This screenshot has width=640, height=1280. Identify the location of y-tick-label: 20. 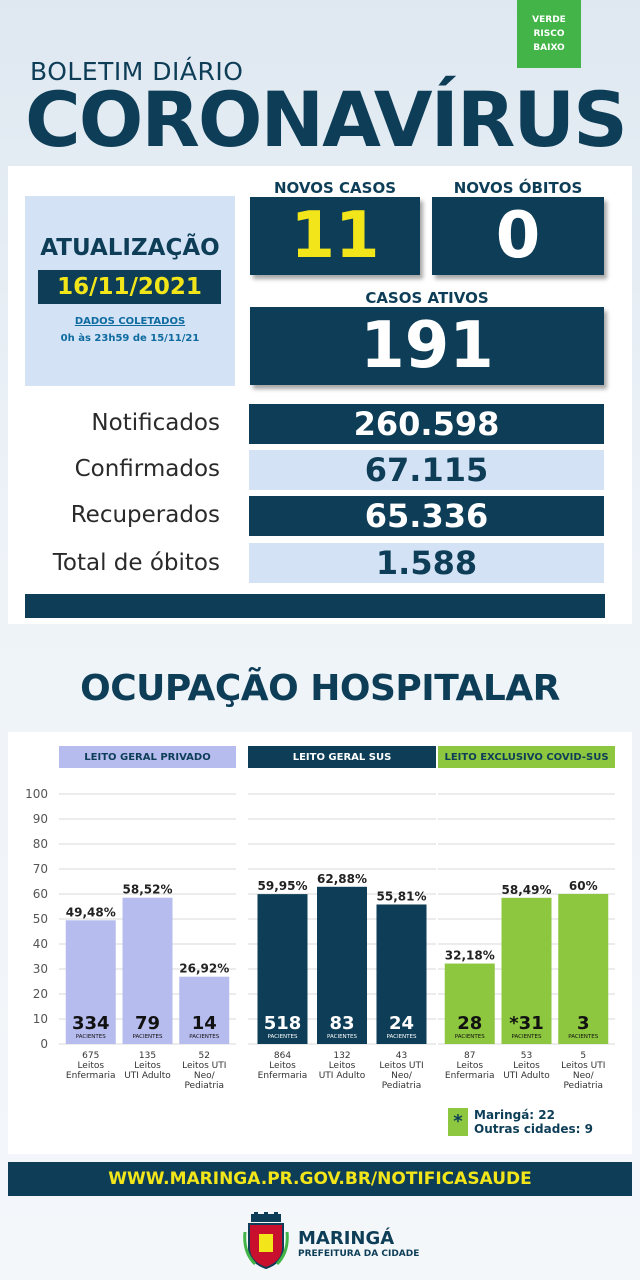
(40, 994).